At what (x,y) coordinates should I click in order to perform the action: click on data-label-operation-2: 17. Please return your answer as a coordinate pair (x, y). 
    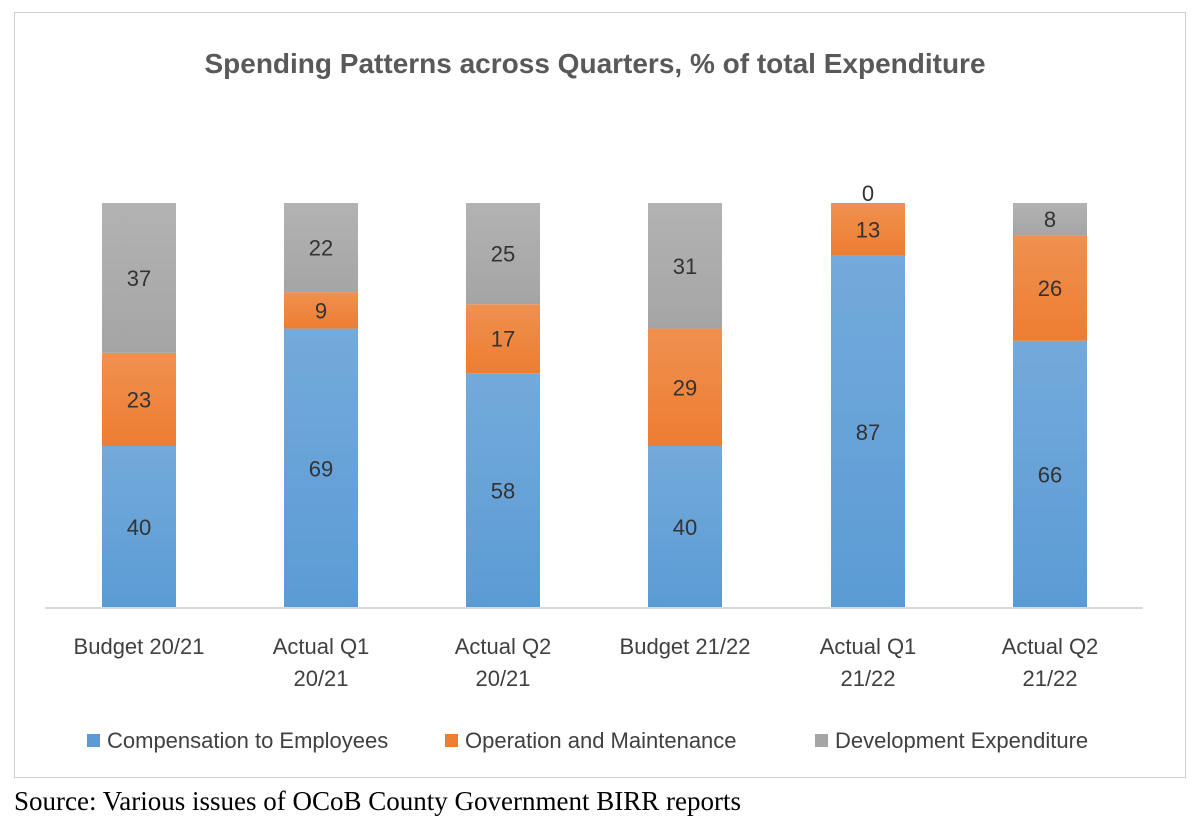
    Looking at the image, I should click on (503, 339).